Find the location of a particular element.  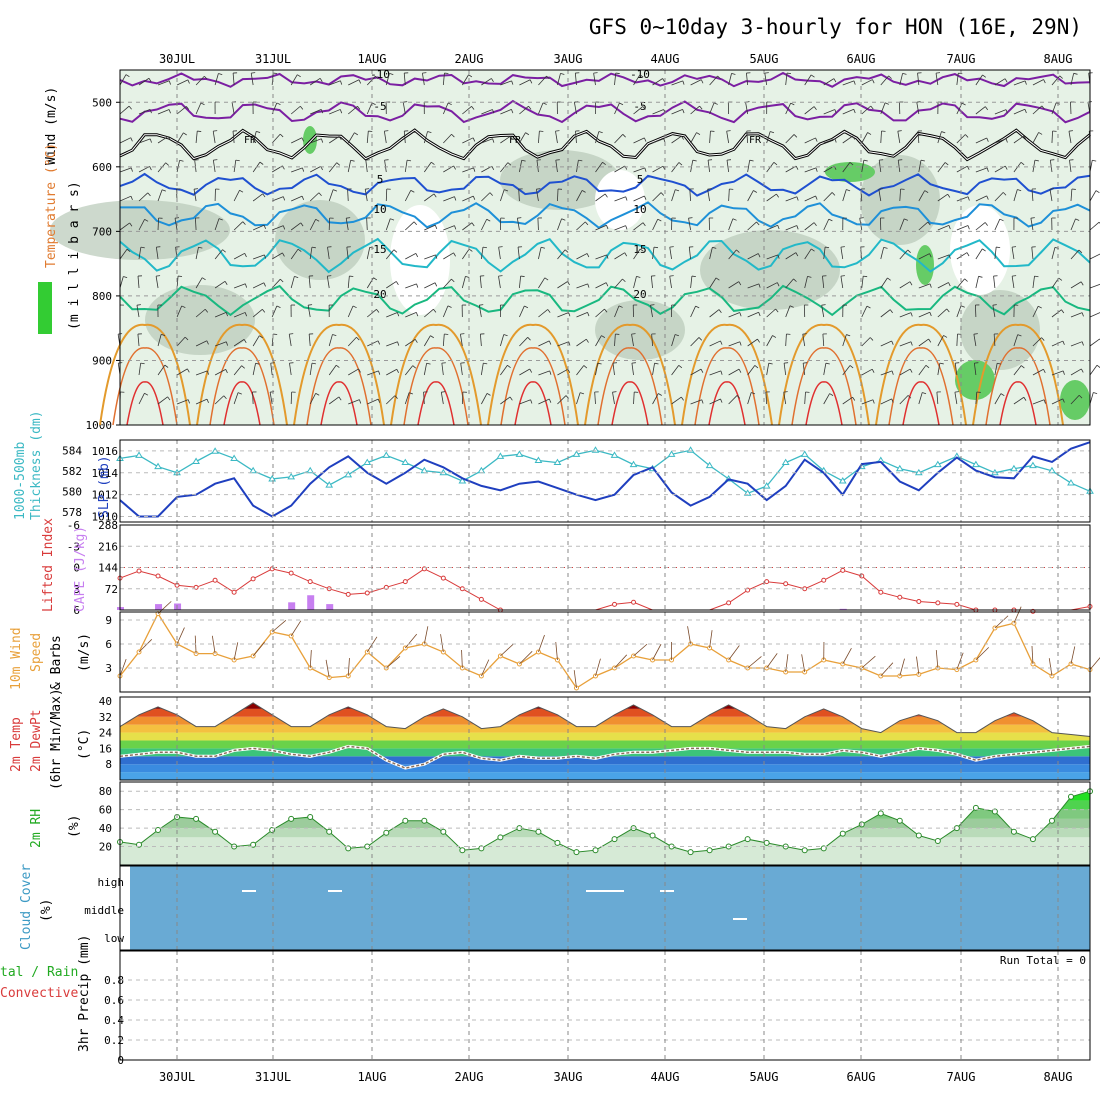

cloud-label: Cloud Cover is located at coordinates (26, 907).